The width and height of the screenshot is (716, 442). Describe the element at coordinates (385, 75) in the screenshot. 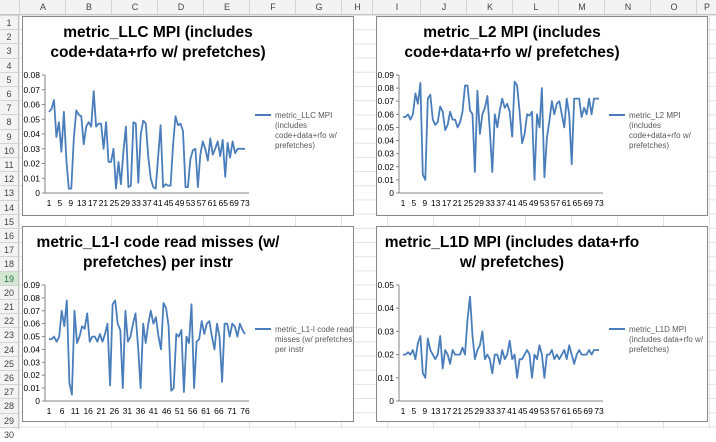

I see `y-tick-label: 0.09` at that location.